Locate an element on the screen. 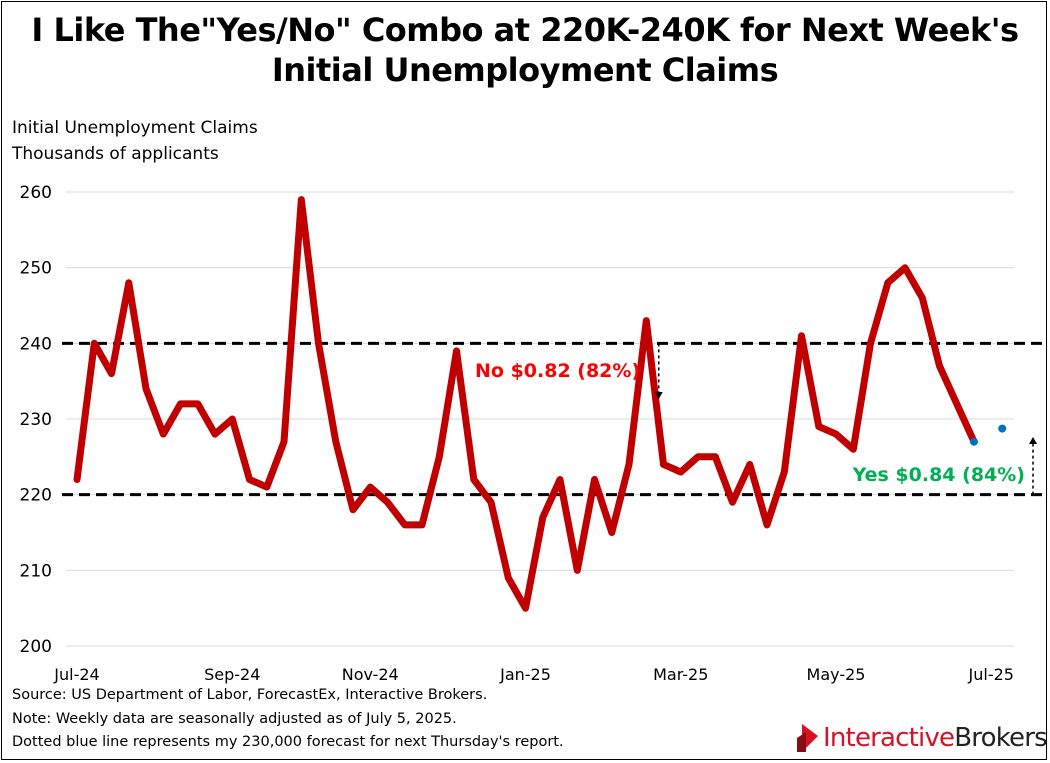 This screenshot has width=1050, height=763. x-tick-label-sep-24: Sep-24 is located at coordinates (232, 674).